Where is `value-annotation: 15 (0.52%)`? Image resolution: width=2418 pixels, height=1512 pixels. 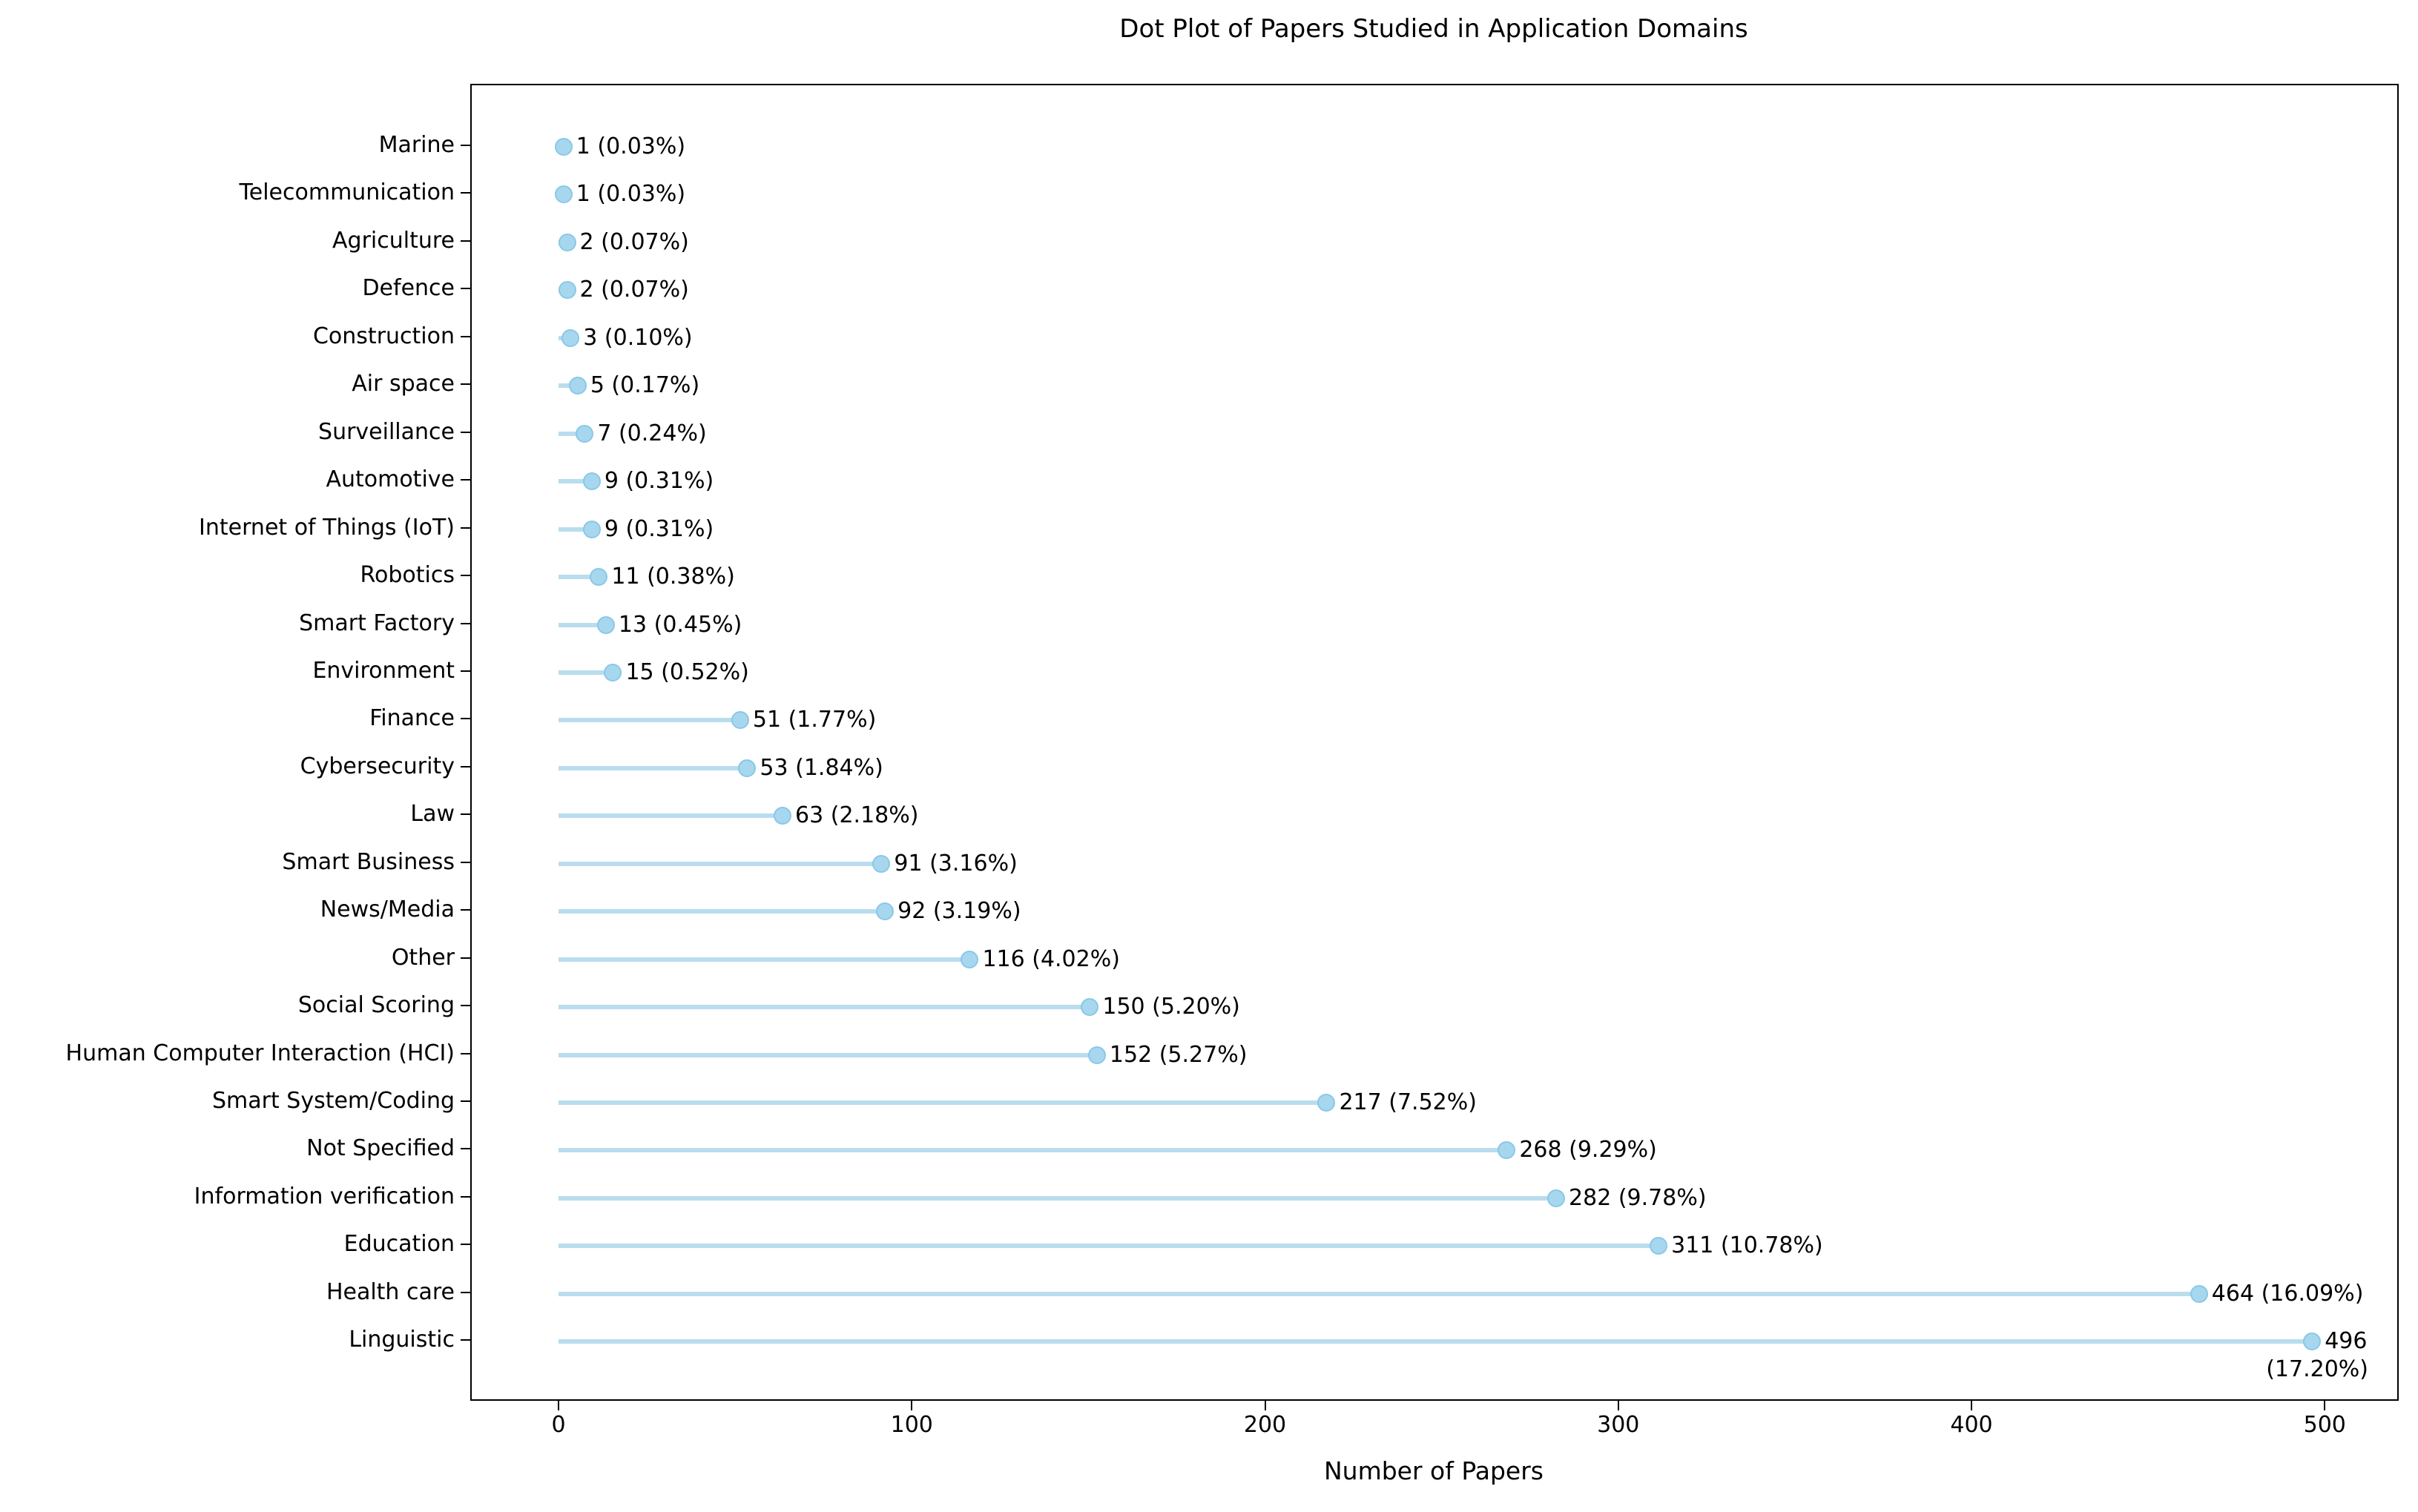 value-annotation: 15 (0.52%) is located at coordinates (687, 671).